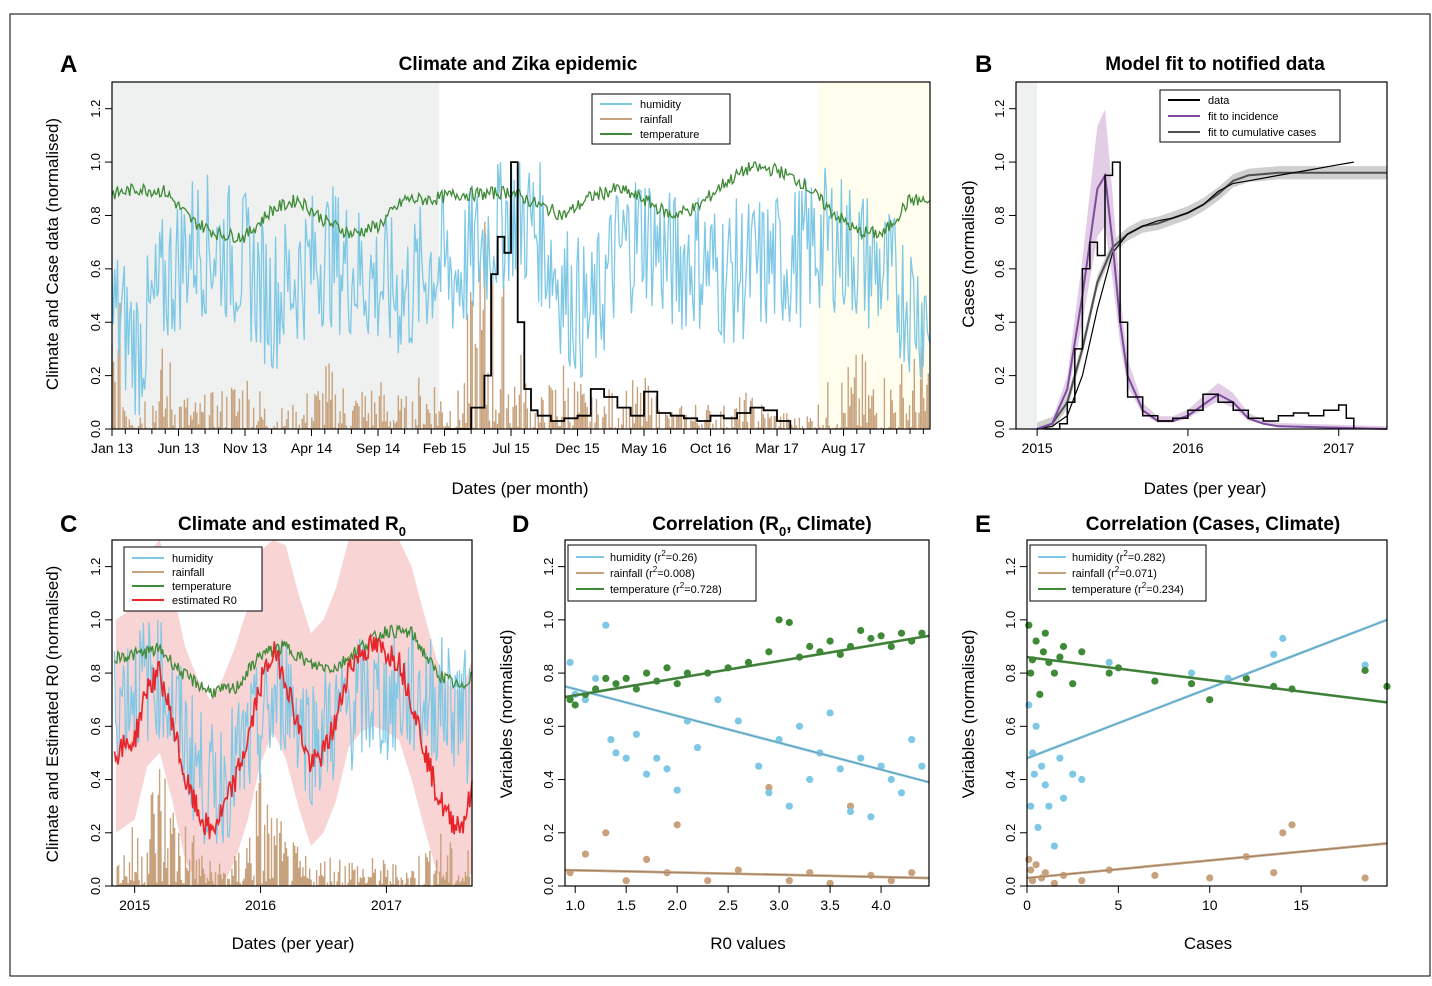 This screenshot has height=986, width=1432. Describe the element at coordinates (293, 736) in the screenshot. I see `series-c-r0` at that location.